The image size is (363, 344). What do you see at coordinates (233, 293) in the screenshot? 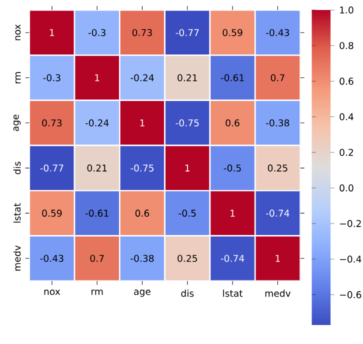
I see `x-tick-label: lstat` at bounding box center [233, 293].